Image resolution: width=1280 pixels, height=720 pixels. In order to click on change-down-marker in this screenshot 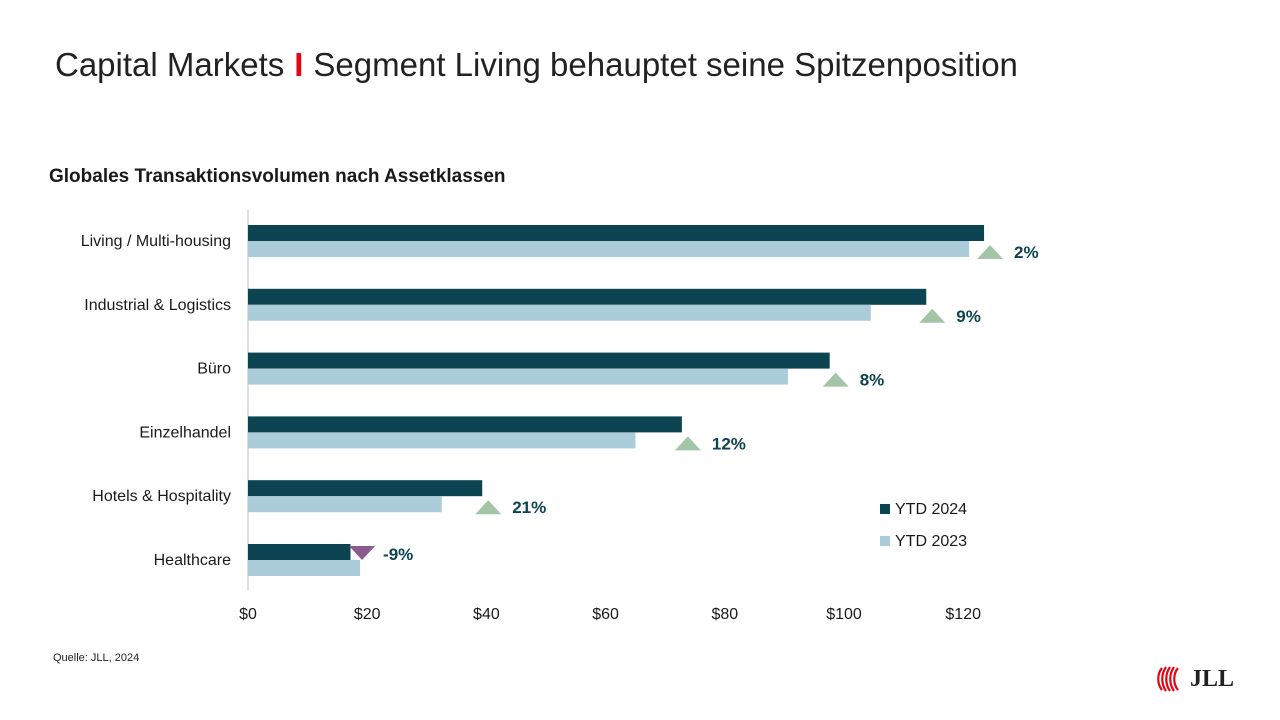, I will do `click(362, 553)`.